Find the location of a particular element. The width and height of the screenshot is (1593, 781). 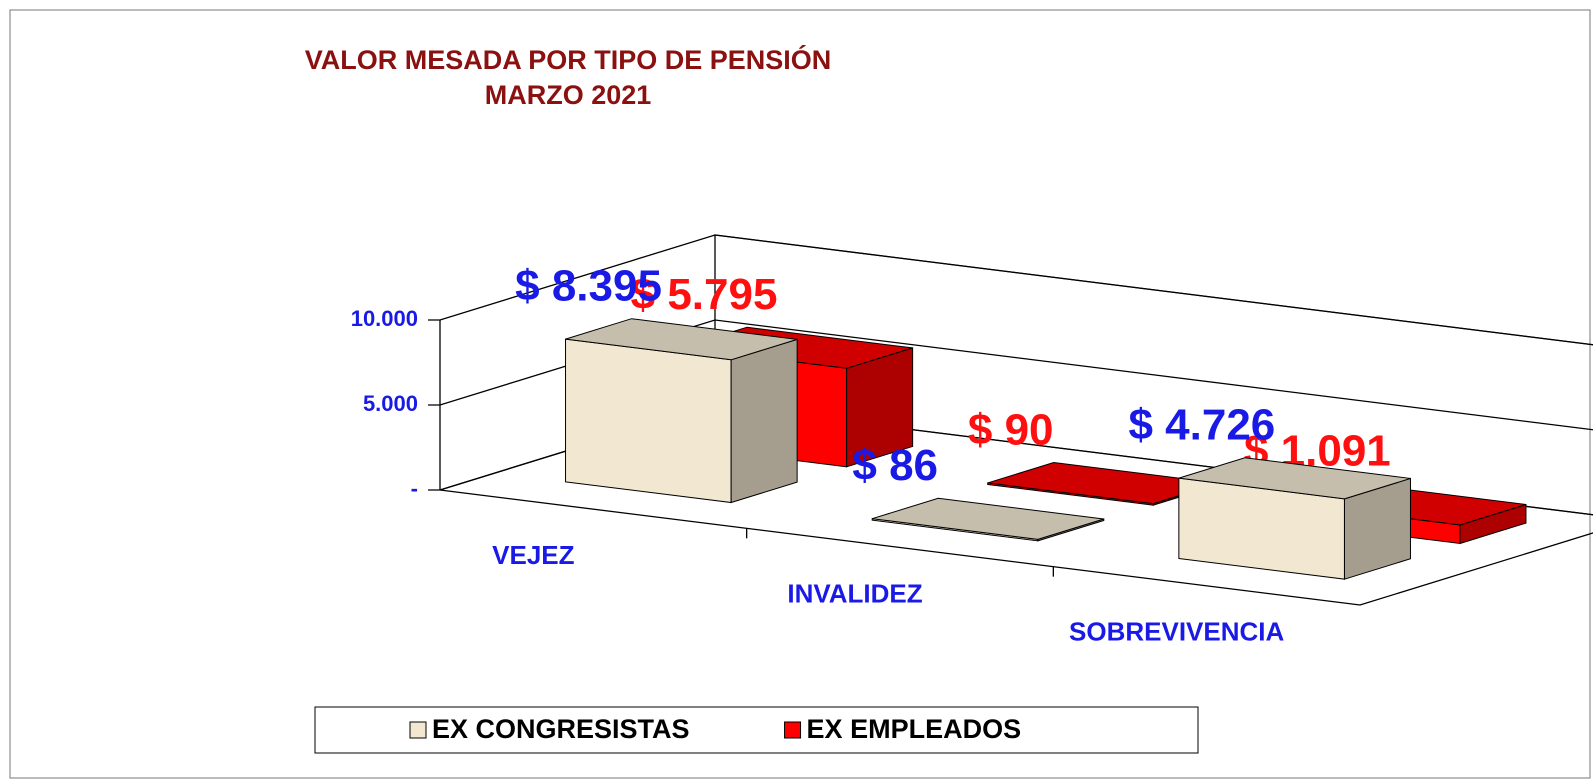

legend-label: EX EMPLEADOS is located at coordinates (914, 729).